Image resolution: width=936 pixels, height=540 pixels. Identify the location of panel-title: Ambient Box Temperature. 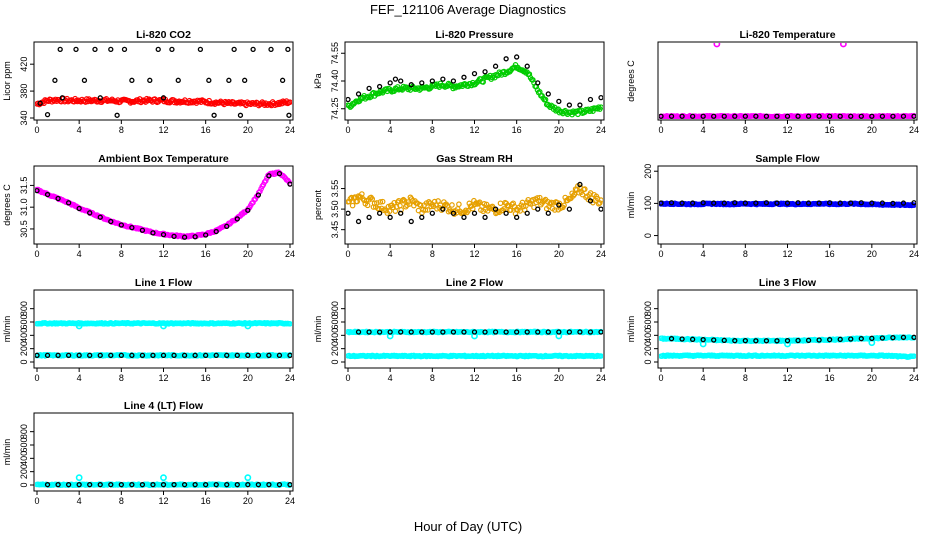
(163, 159).